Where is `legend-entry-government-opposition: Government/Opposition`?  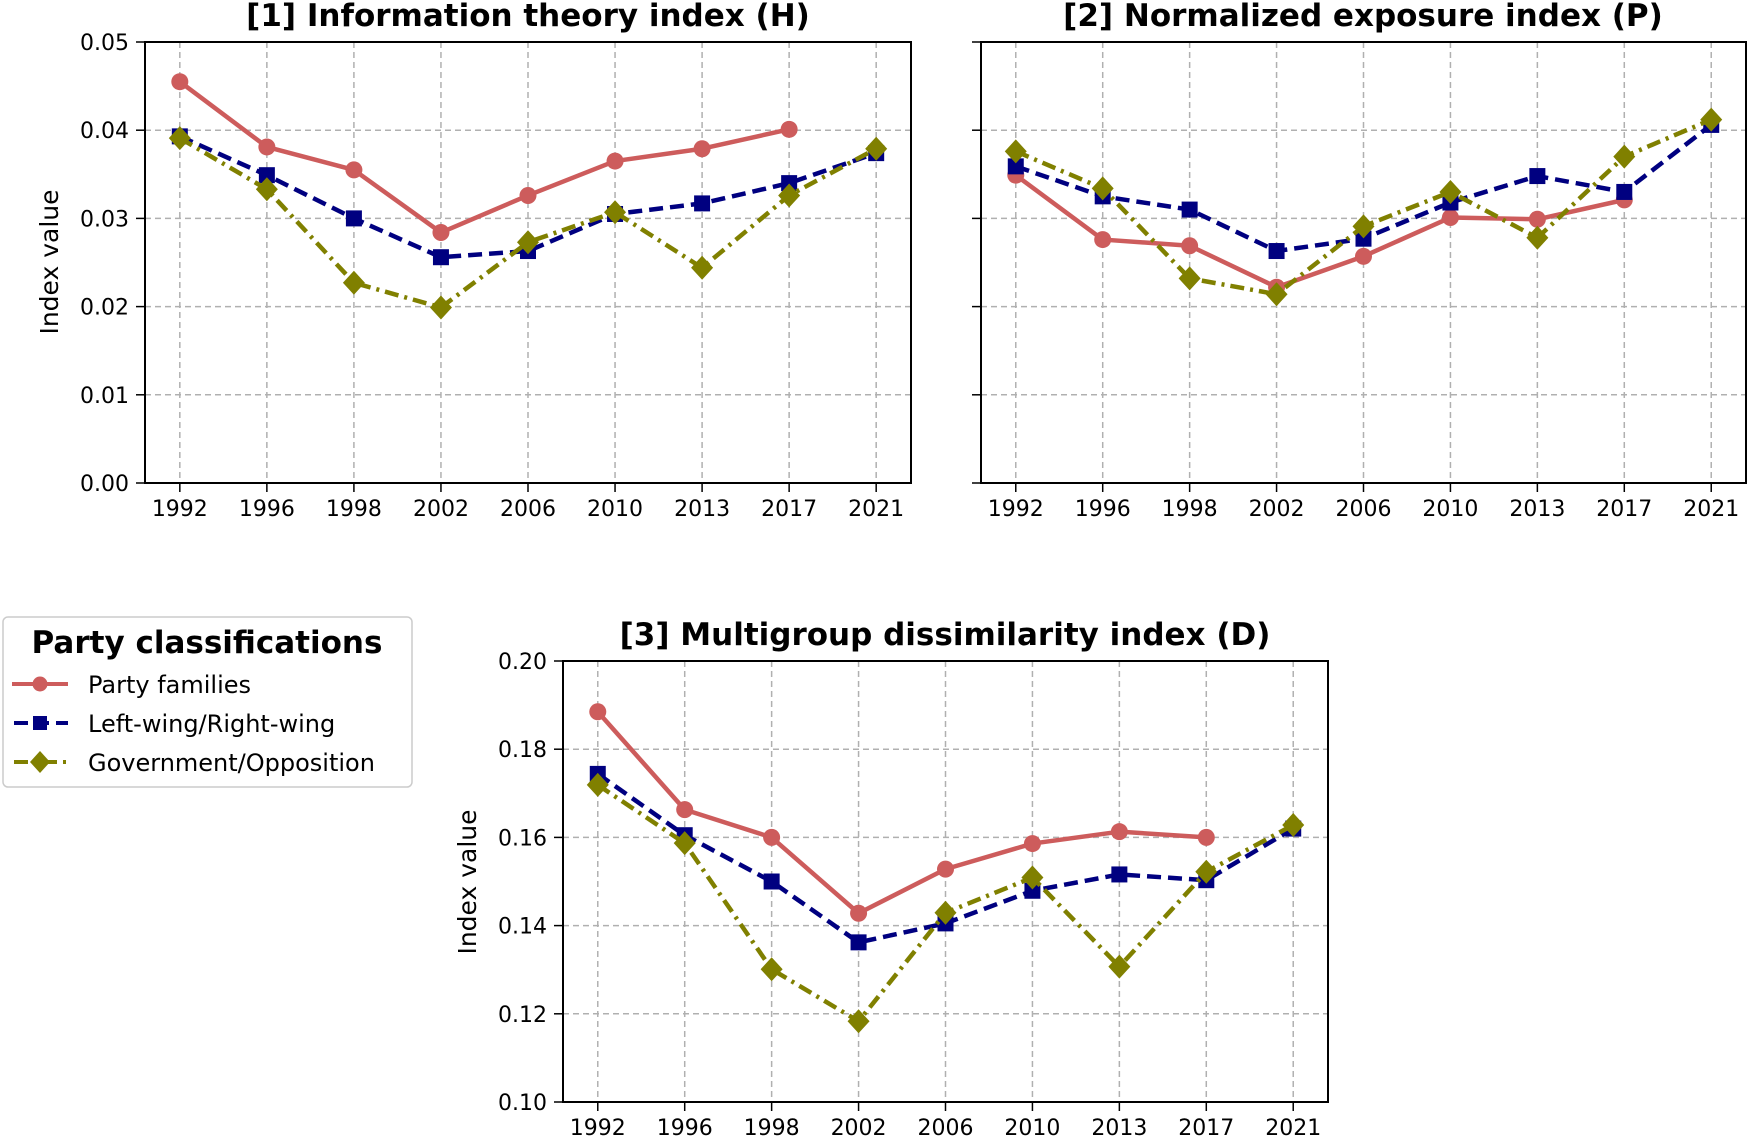
legend-entry-government-opposition: Government/Opposition is located at coordinates (194, 763).